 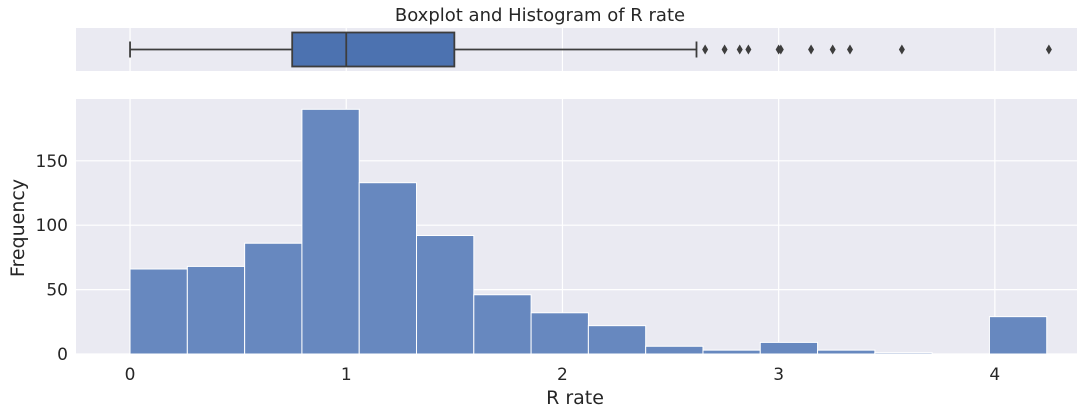 What do you see at coordinates (62, 355) in the screenshot?
I see `y-tick-label: 0` at bounding box center [62, 355].